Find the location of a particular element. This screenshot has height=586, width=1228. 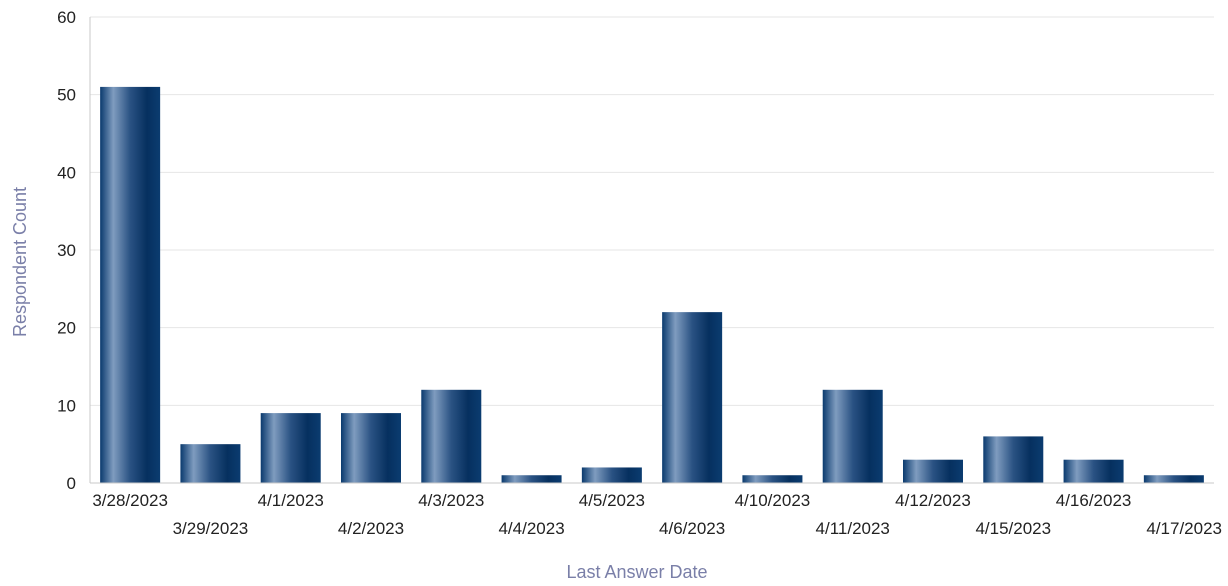

y-tick-label: 20 is located at coordinates (66, 328).